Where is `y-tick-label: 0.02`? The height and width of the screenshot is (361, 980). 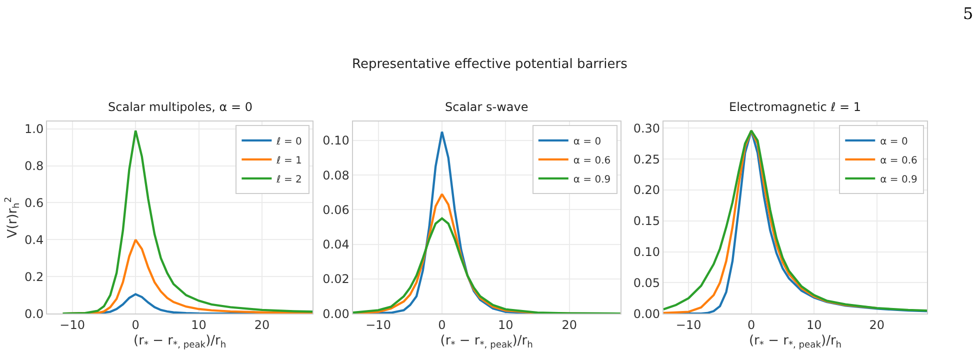 y-tick-label: 0.02 is located at coordinates (336, 279).